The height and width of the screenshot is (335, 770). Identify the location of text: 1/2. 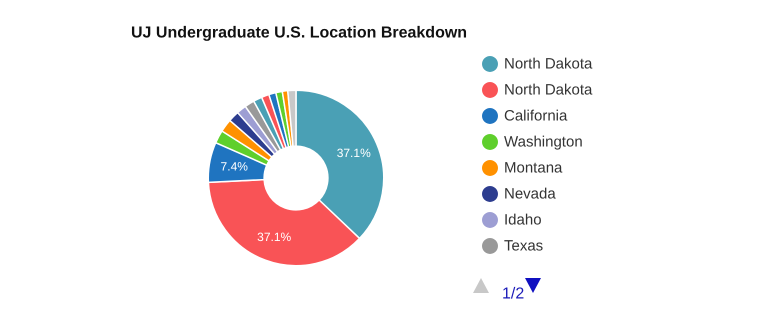
(513, 294).